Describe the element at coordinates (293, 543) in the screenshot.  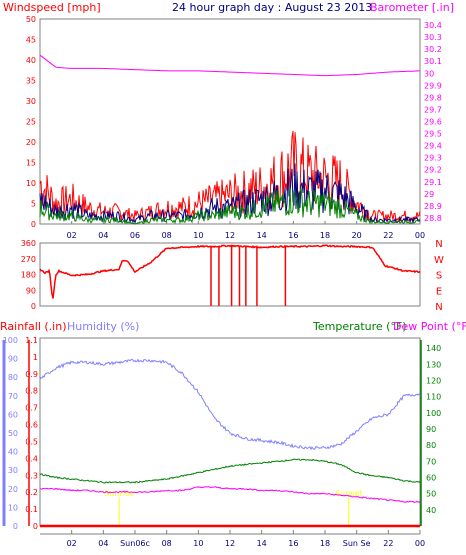
I see `climate-x-tick-label: 16` at that location.